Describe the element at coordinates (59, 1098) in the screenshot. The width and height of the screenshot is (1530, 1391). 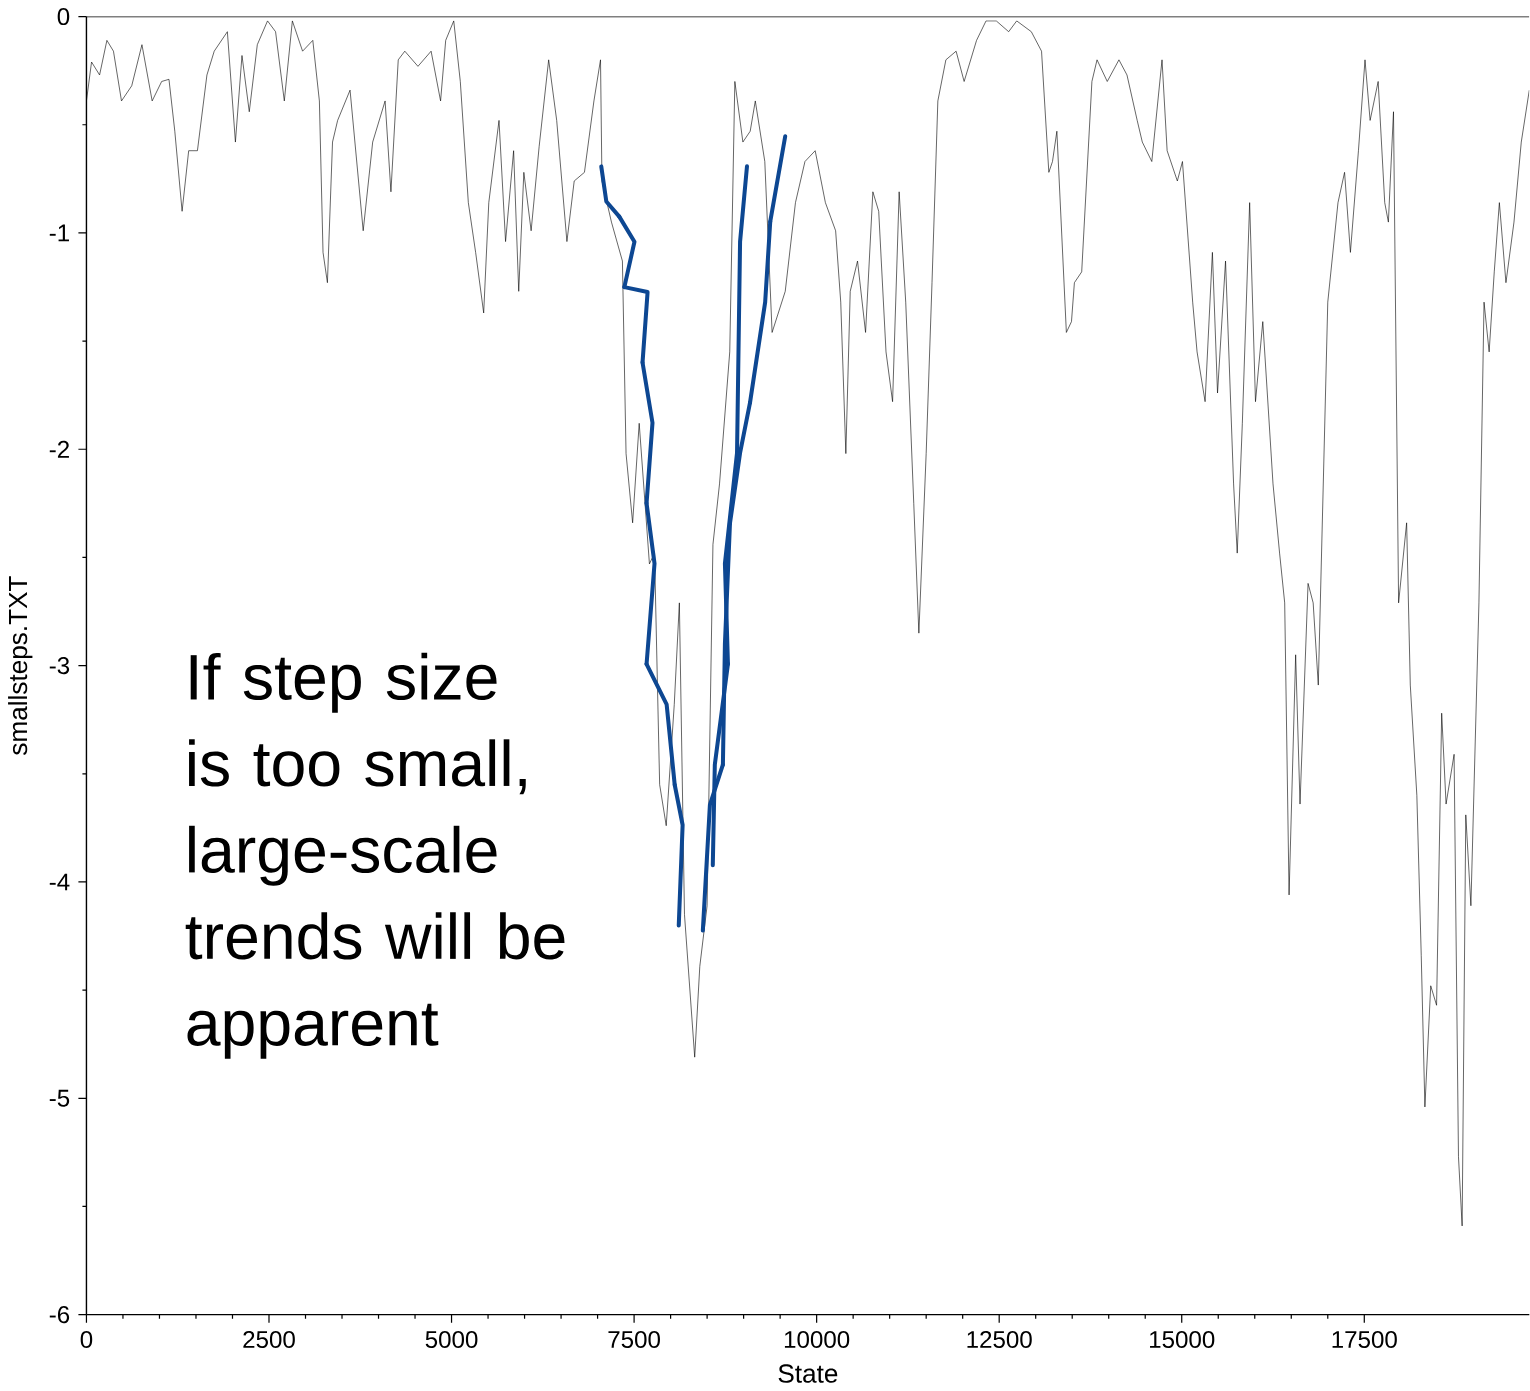
I see `y-tick-label: -5` at that location.